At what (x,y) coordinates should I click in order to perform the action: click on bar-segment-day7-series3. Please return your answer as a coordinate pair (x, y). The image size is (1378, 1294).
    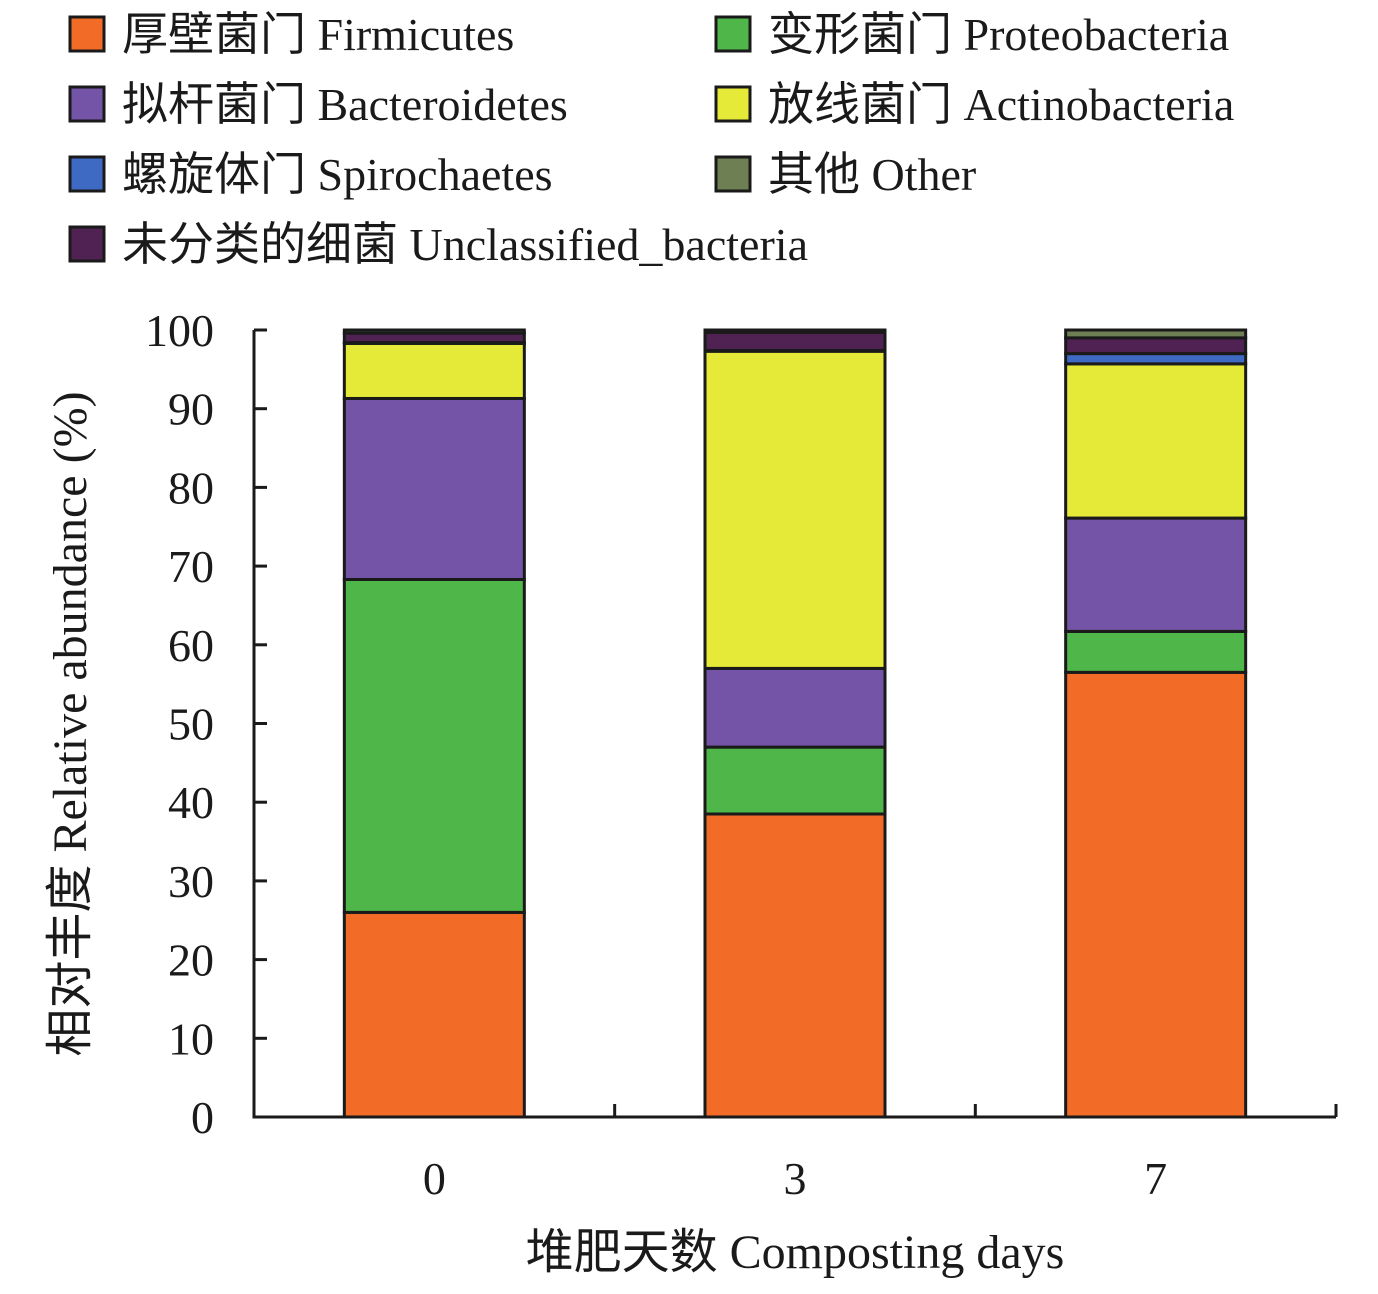
    Looking at the image, I should click on (1156, 441).